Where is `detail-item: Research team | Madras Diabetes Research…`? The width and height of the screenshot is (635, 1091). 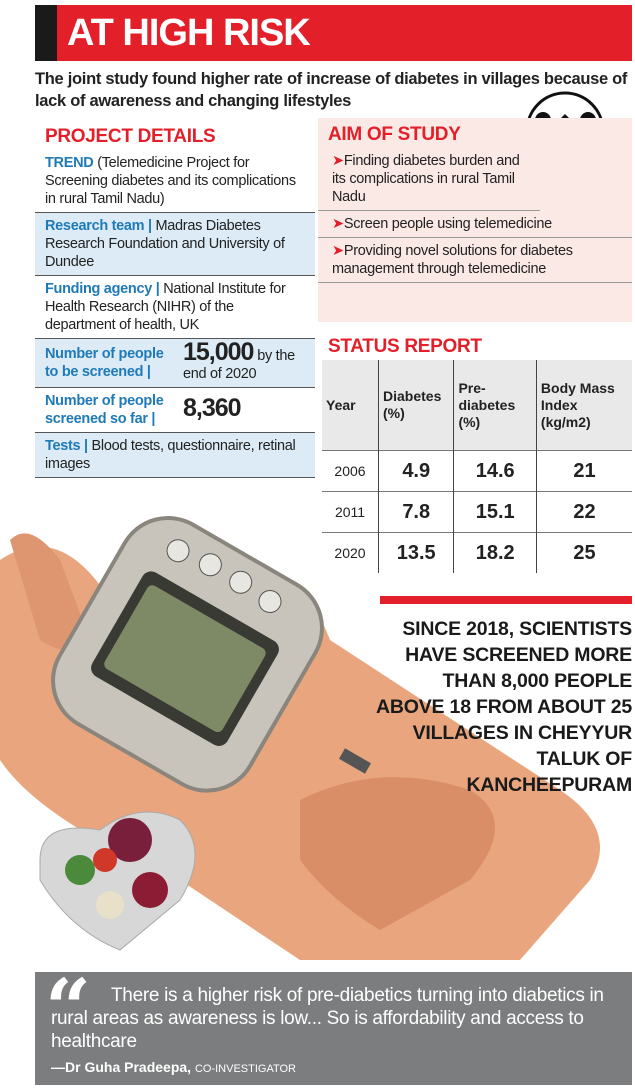
detail-item: Research team | Madras Diabetes Research… is located at coordinates (175, 244).